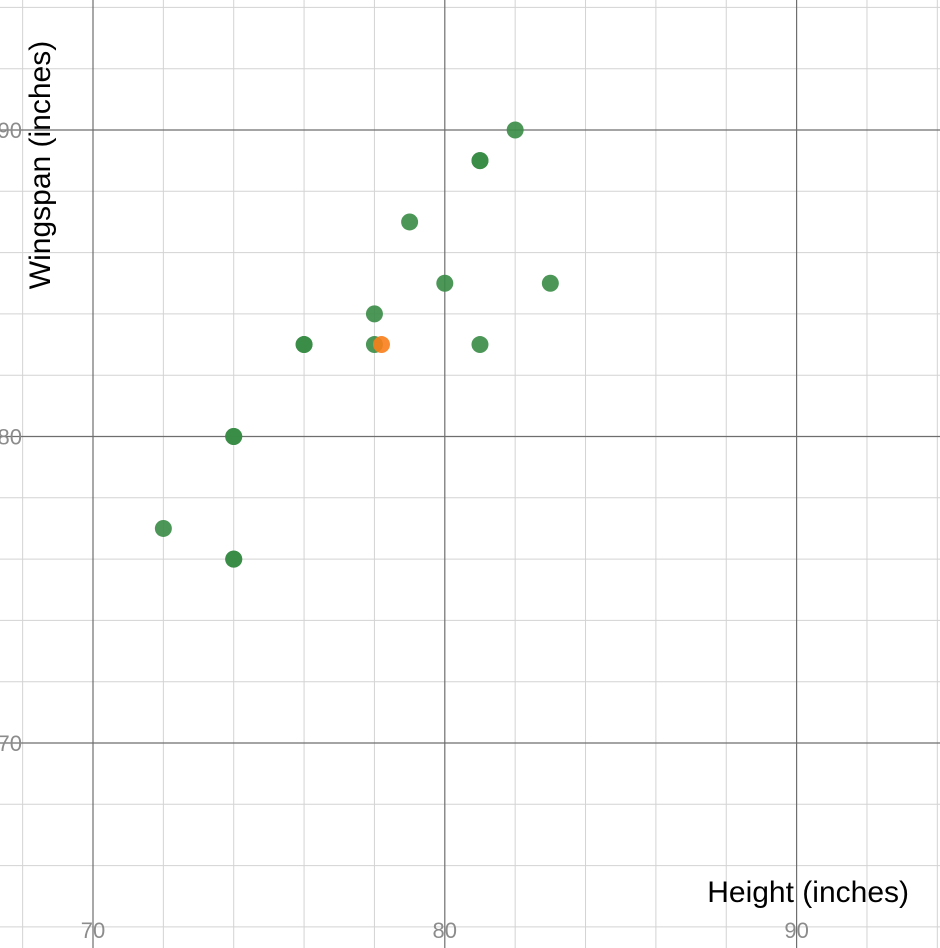  I want to click on x-tick-label: 90, so click(796, 930).